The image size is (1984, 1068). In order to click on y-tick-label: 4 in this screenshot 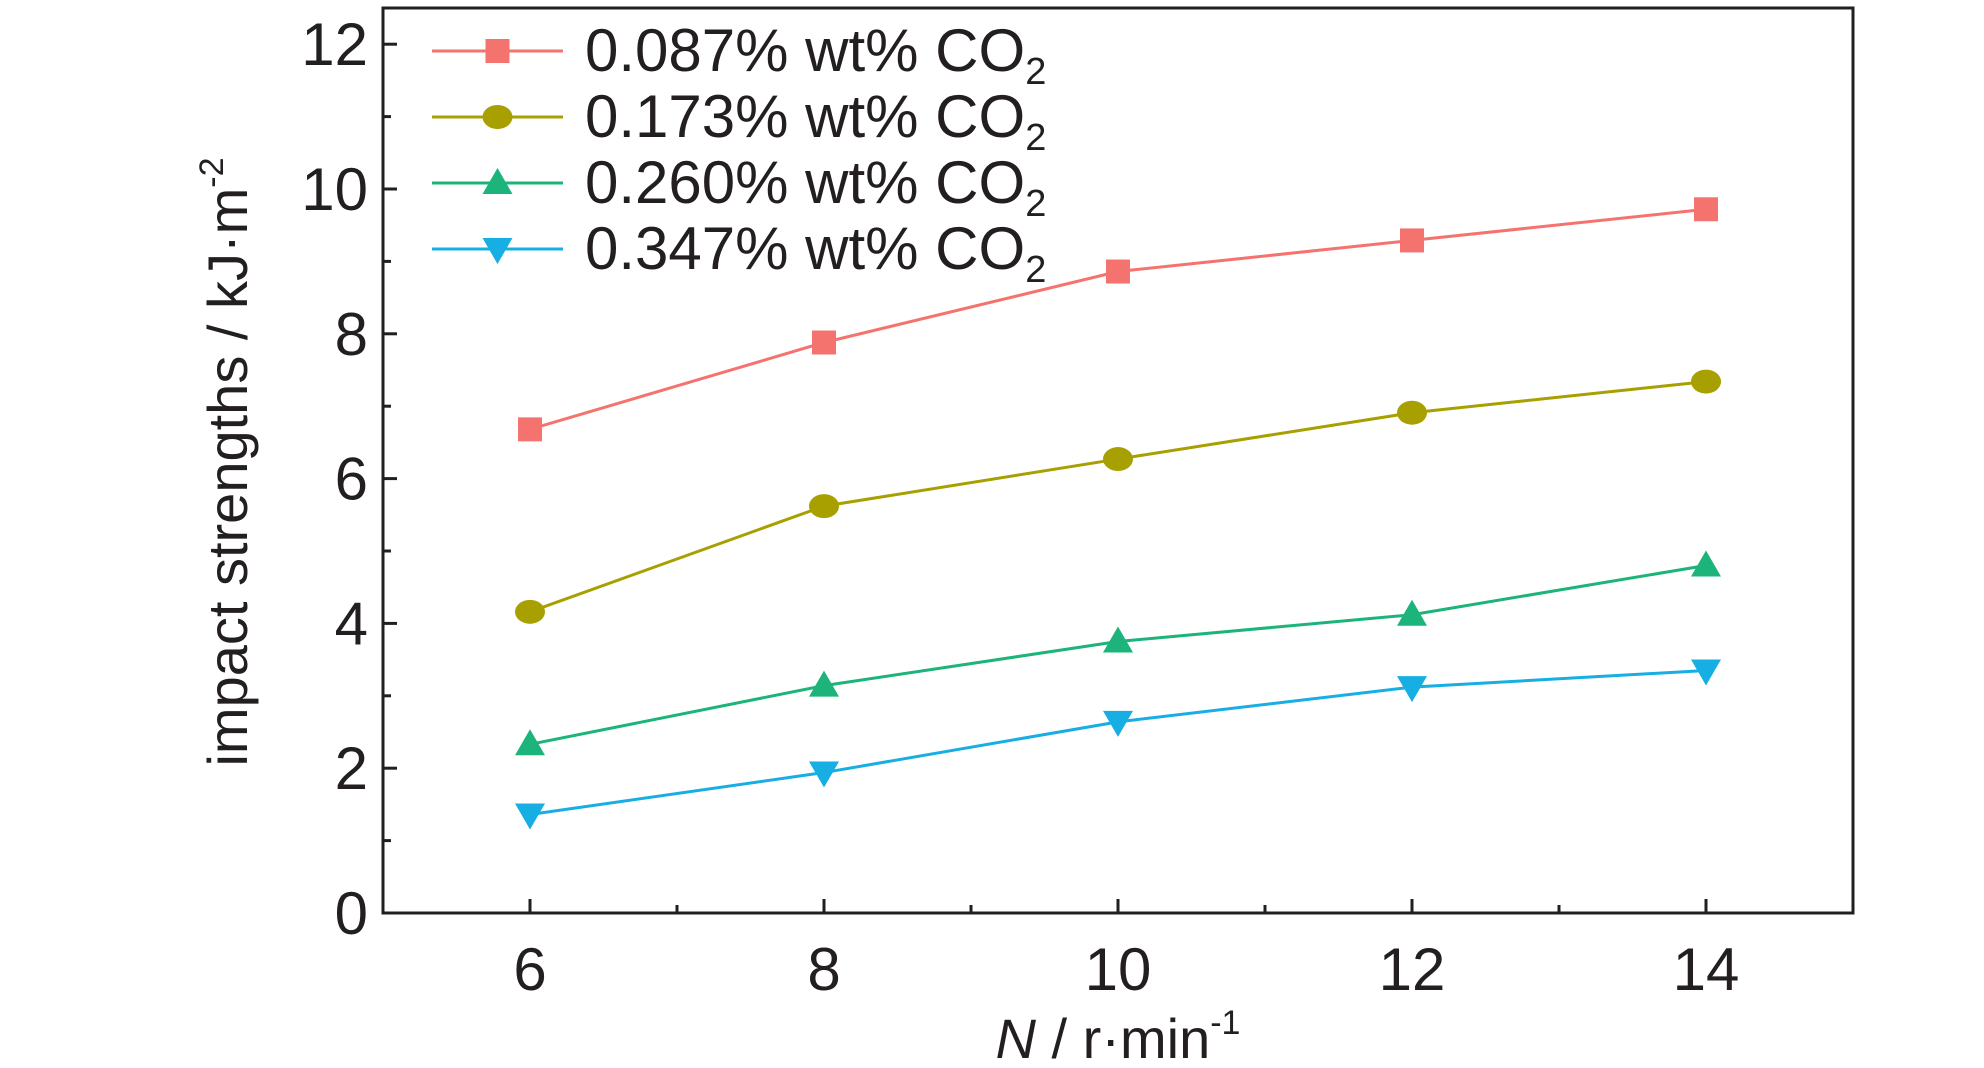, I will do `click(351, 623)`.